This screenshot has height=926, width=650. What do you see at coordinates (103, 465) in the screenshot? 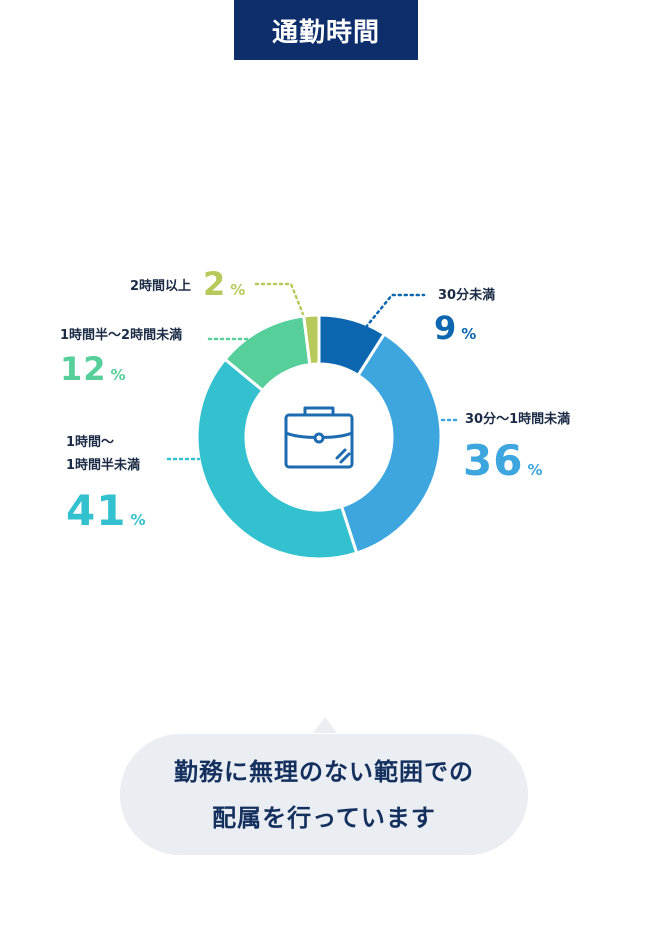
I see `label-1h-1h30-line2: 1時間半未満` at bounding box center [103, 465].